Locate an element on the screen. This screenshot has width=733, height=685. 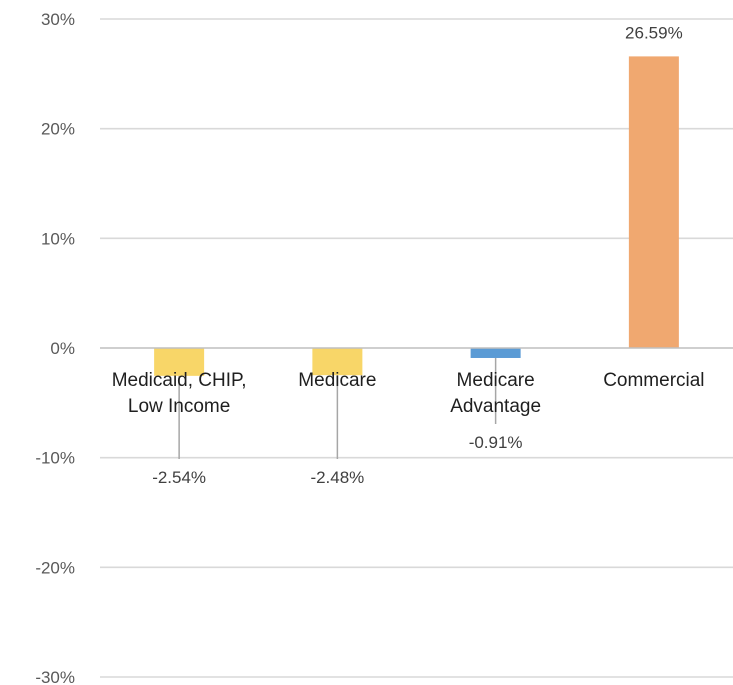
y-tick-label: 30% is located at coordinates (58, 19).